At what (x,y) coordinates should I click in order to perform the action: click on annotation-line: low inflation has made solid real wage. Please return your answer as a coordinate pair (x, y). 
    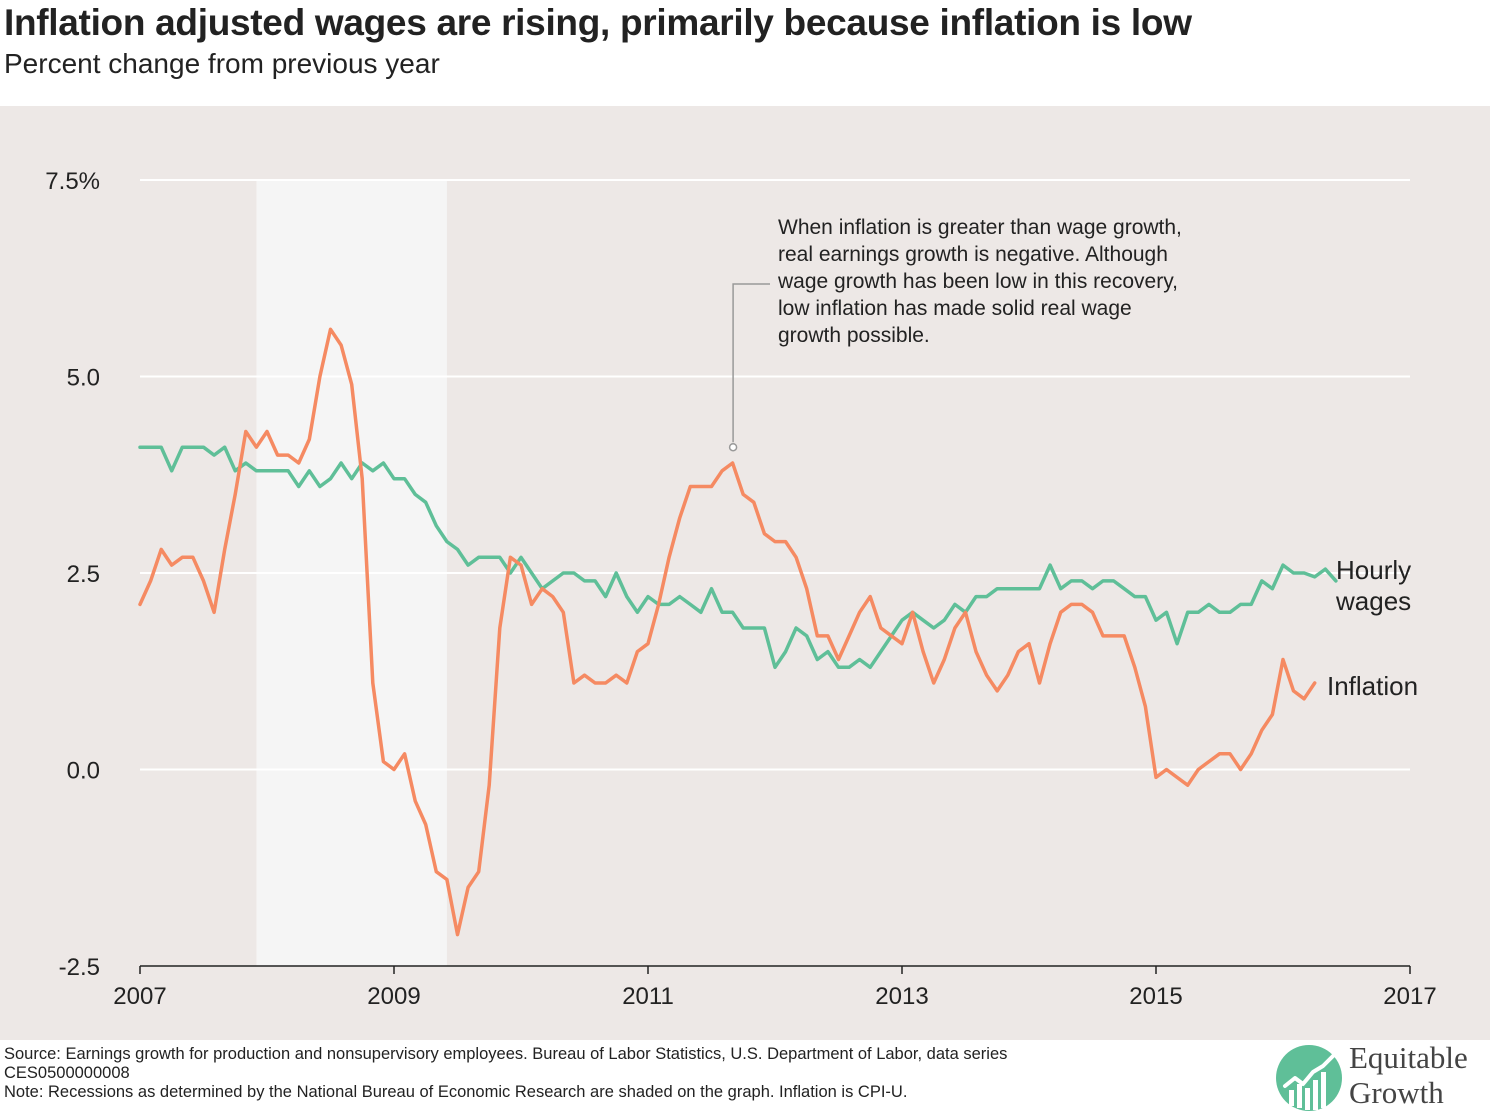
    Looking at the image, I should click on (955, 308).